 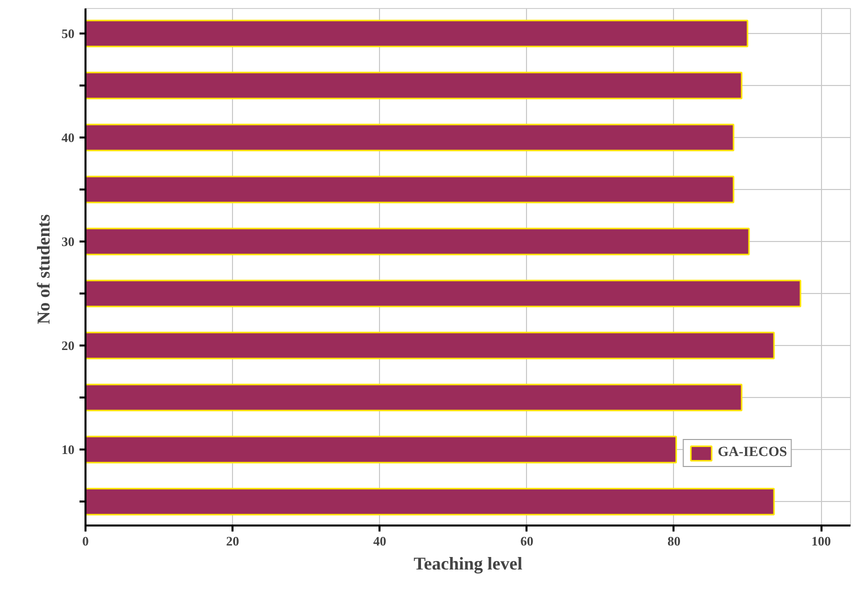 What do you see at coordinates (68, 450) in the screenshot?
I see `y-tick-label: 10` at bounding box center [68, 450].